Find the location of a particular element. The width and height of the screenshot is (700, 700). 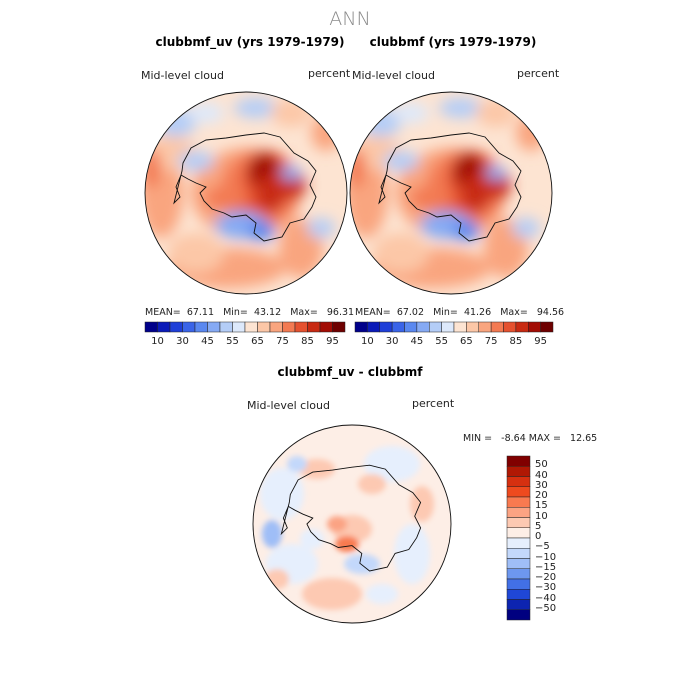

colorbar-diff-tick-label: 40 is located at coordinates (541, 475).